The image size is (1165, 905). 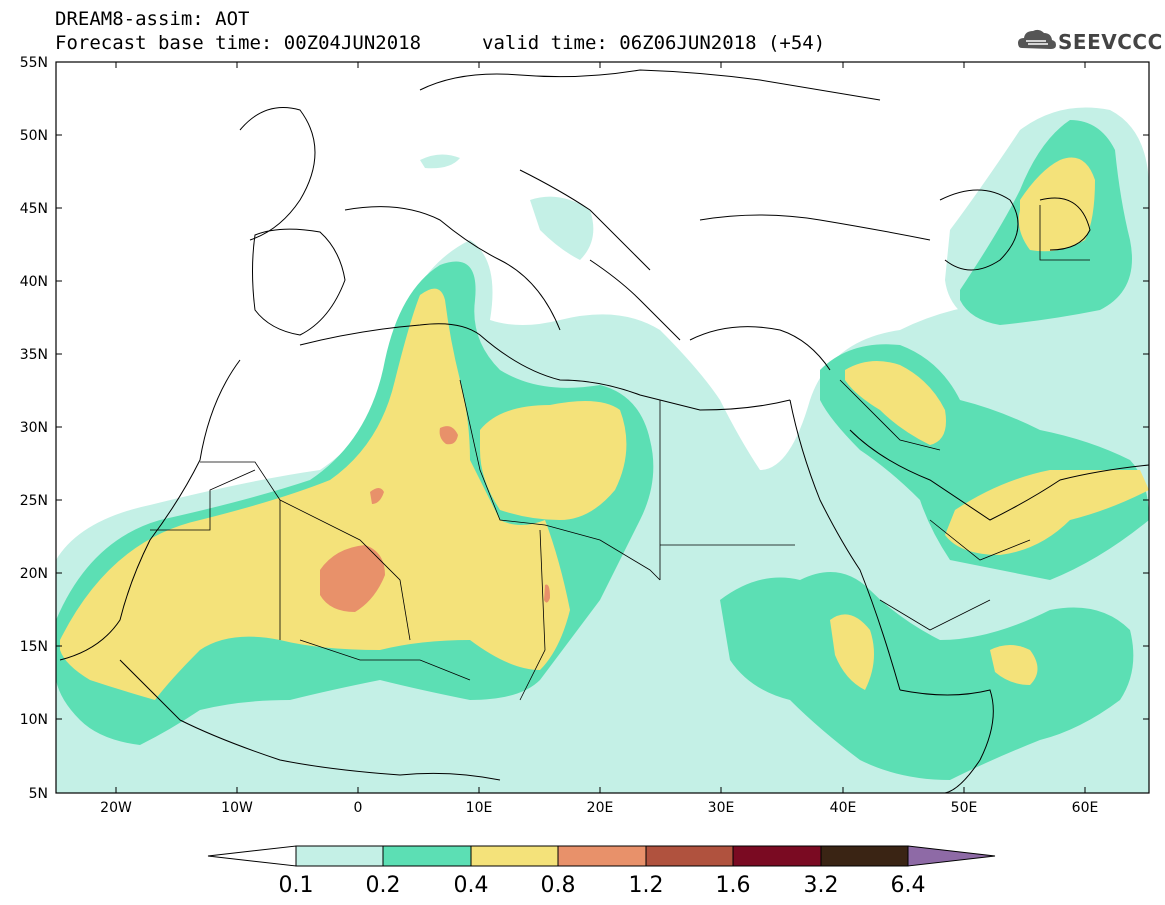 I want to click on lat-label: 40N, so click(x=34, y=282).